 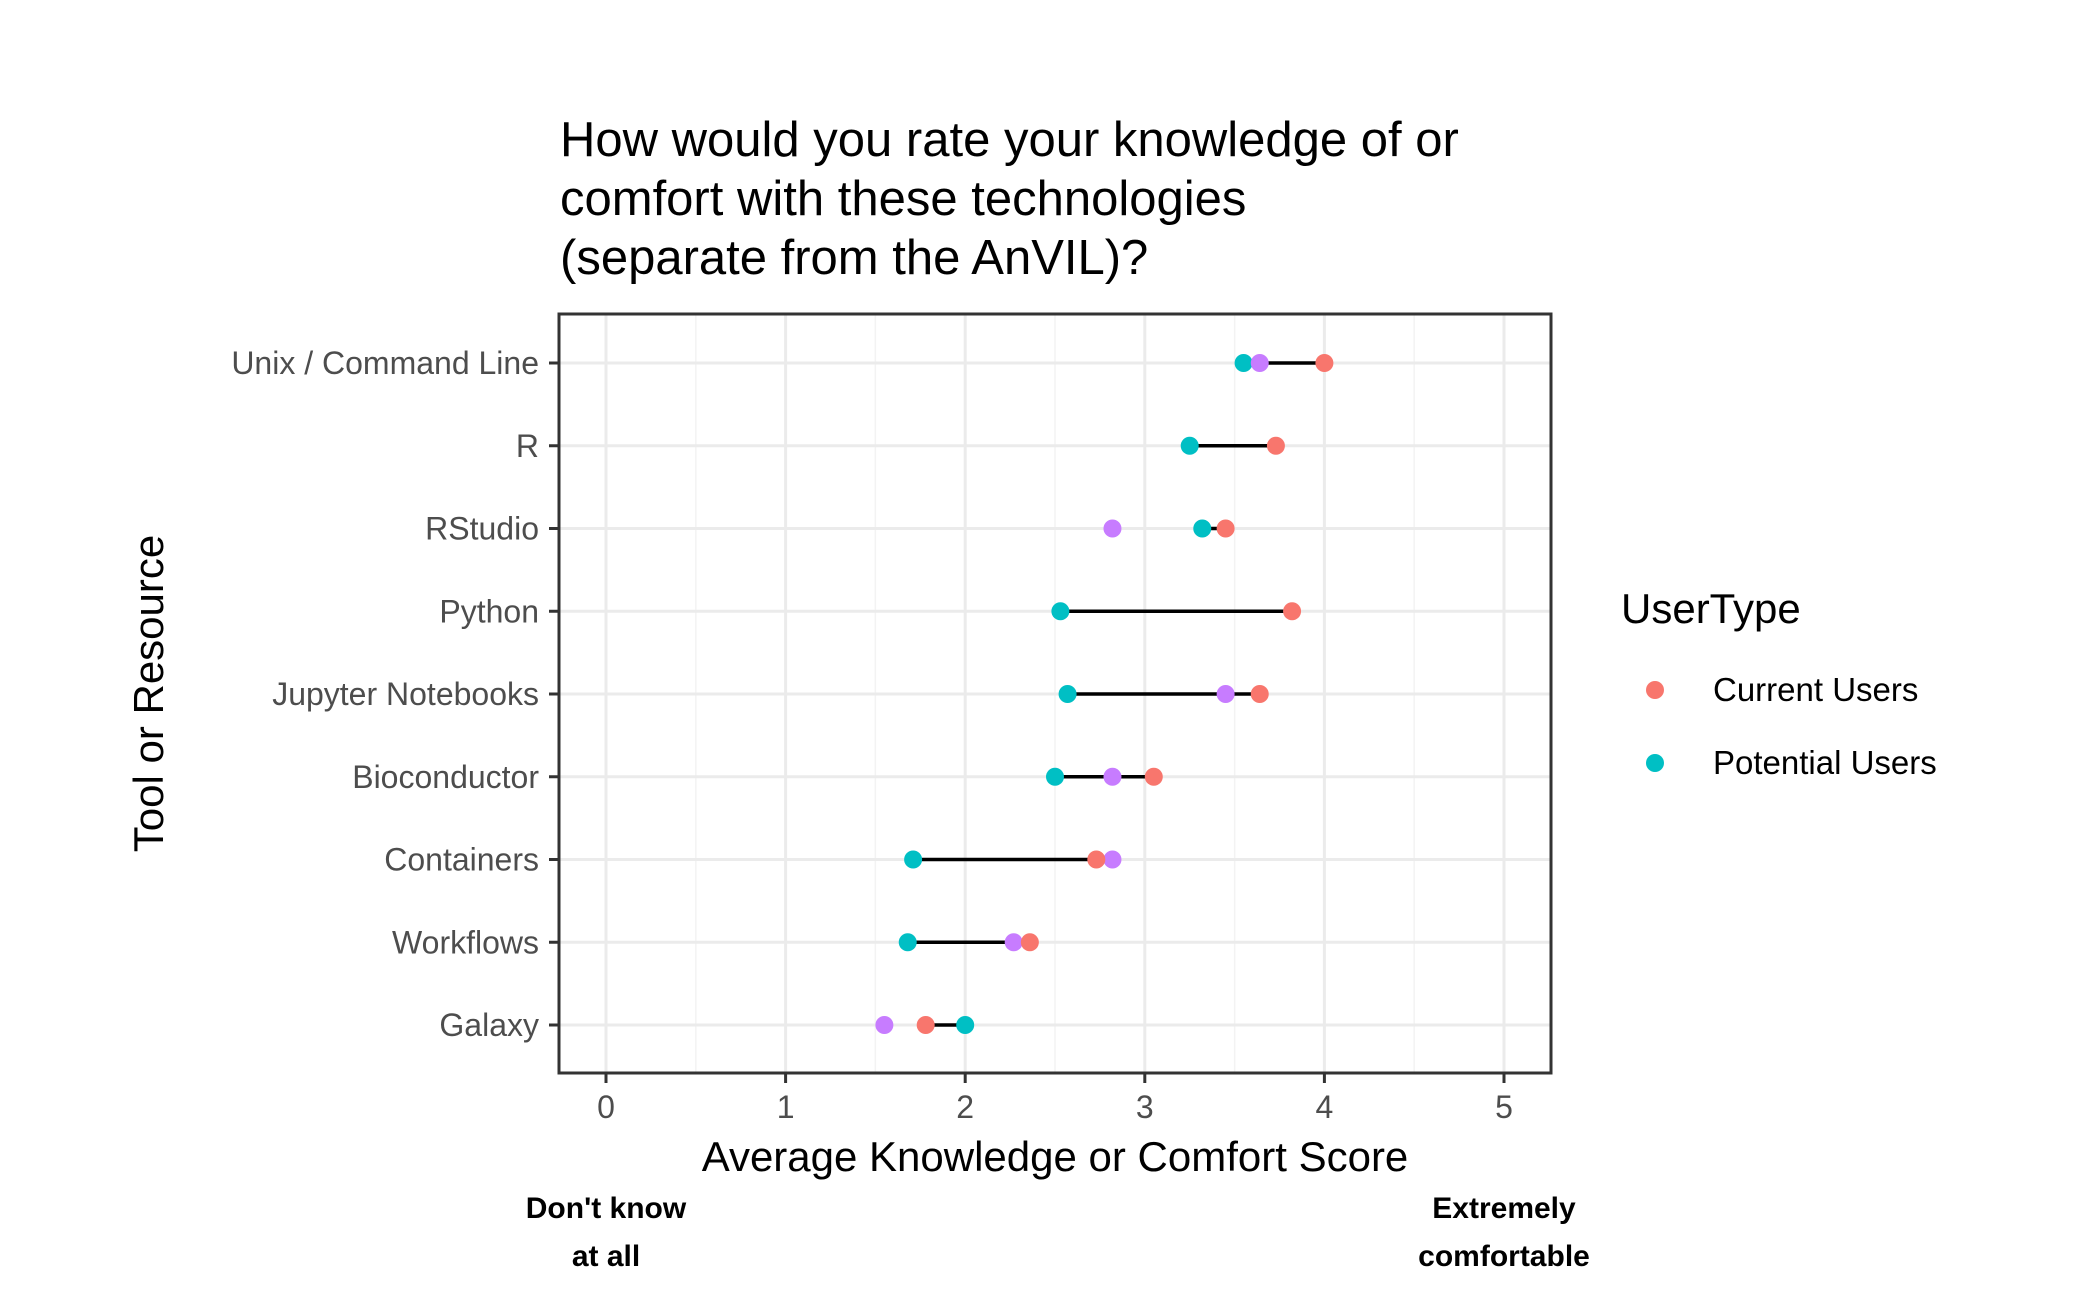 I want to click on y-tick-label: Bioconductor, so click(x=445, y=777).